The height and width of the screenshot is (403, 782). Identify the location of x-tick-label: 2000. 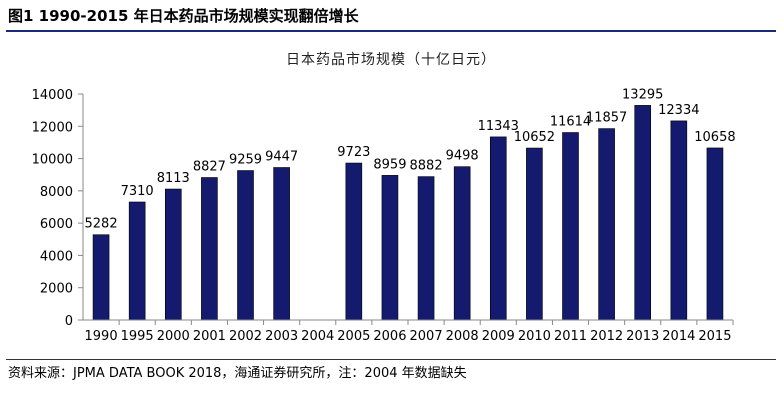
(173, 336).